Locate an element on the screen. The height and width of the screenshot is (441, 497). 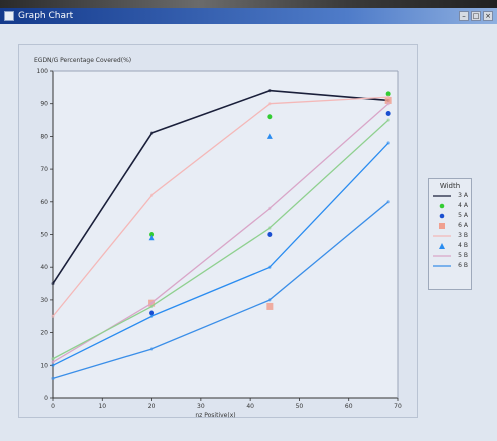
legend-item: 3 B is located at coordinates (450, 236).